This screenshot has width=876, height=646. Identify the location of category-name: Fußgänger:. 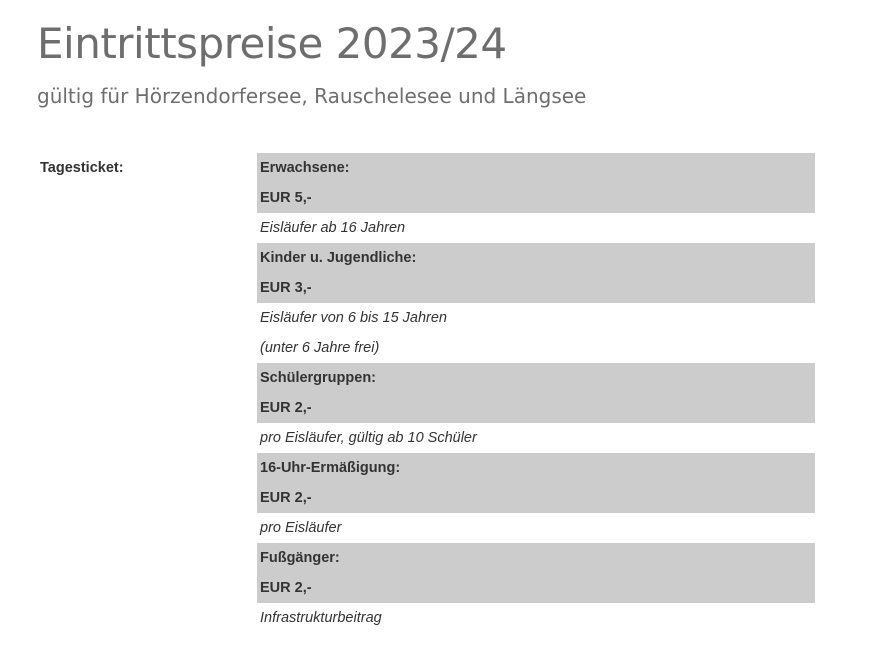
(536, 558).